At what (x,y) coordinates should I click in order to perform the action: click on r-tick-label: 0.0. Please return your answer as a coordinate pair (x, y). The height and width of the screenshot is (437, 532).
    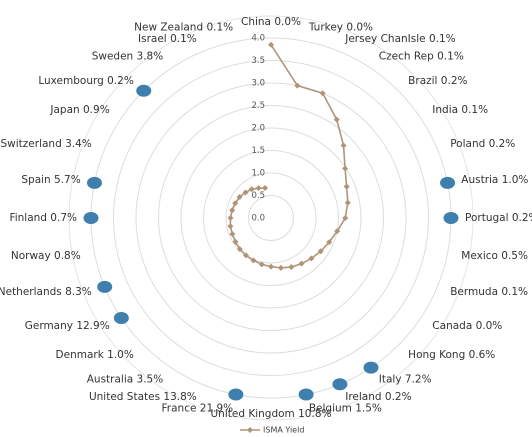
    Looking at the image, I should click on (258, 219).